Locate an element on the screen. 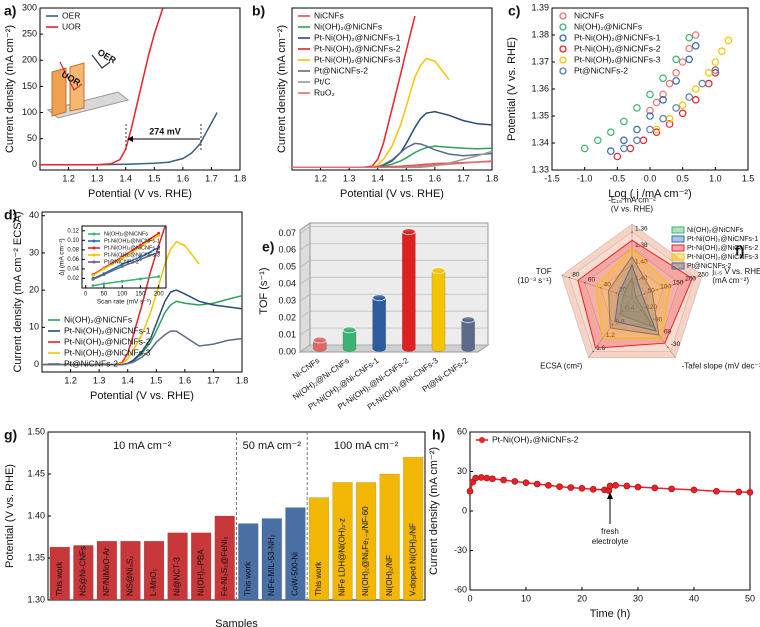  group-label: 10 mA cm⁻² is located at coordinates (142, 446).